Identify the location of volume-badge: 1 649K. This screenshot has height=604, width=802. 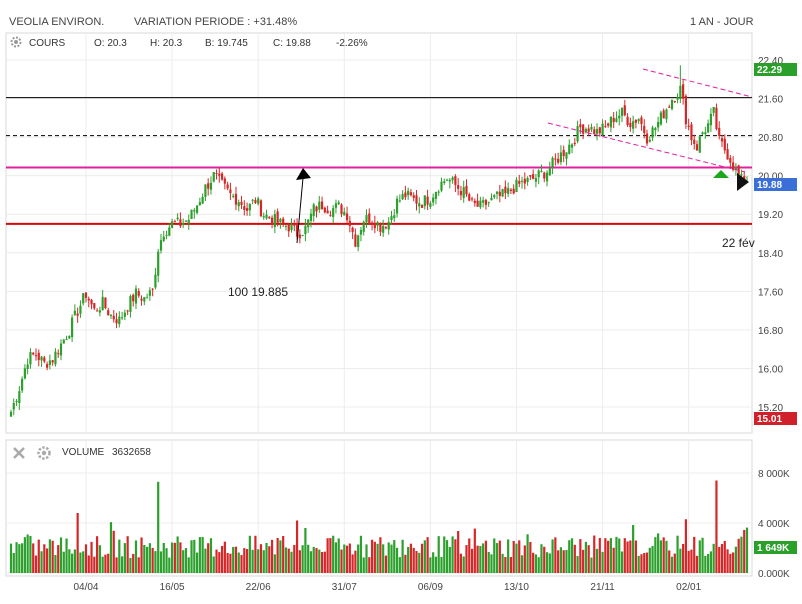
(773, 548).